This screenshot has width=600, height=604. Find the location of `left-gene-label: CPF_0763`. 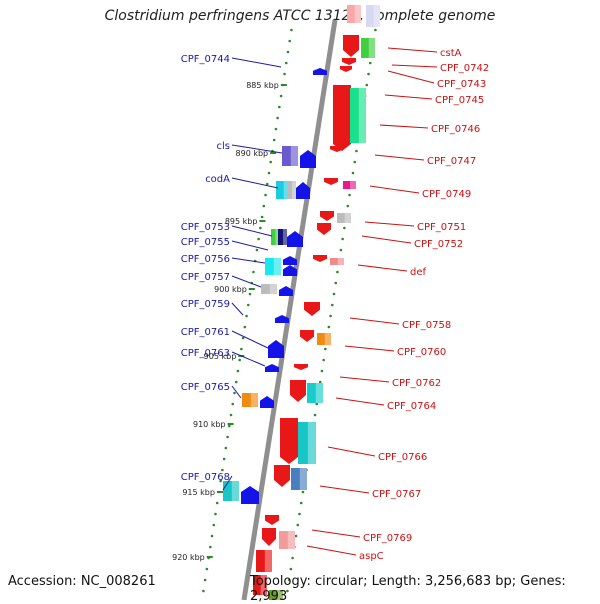

left-gene-label: CPF_0763 is located at coordinates (205, 353).